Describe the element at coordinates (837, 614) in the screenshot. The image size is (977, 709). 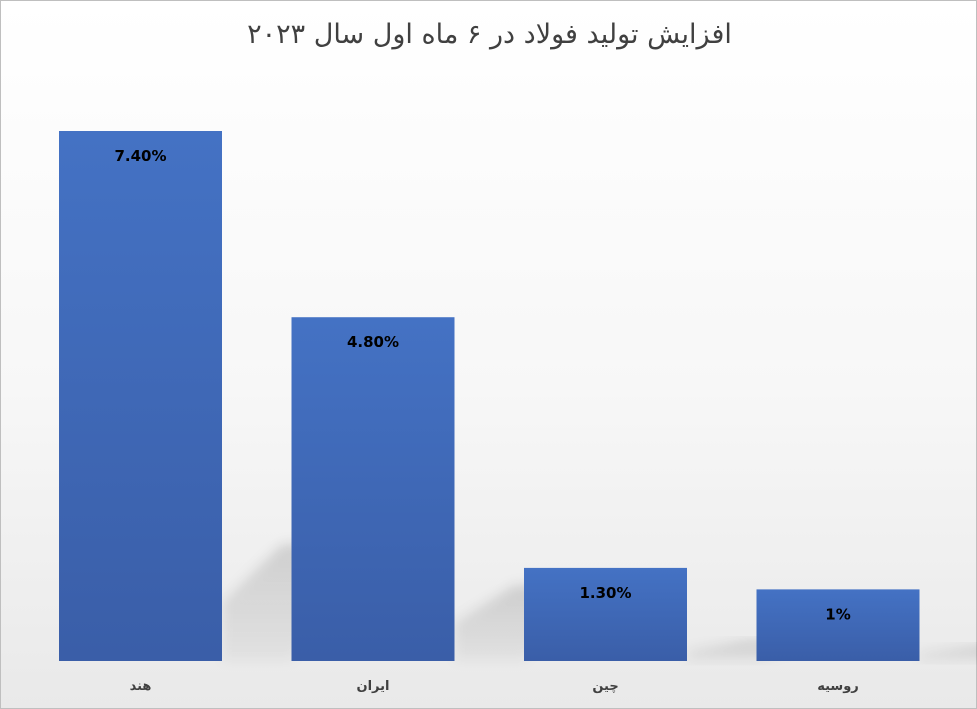
I see `data-label: 1%` at that location.